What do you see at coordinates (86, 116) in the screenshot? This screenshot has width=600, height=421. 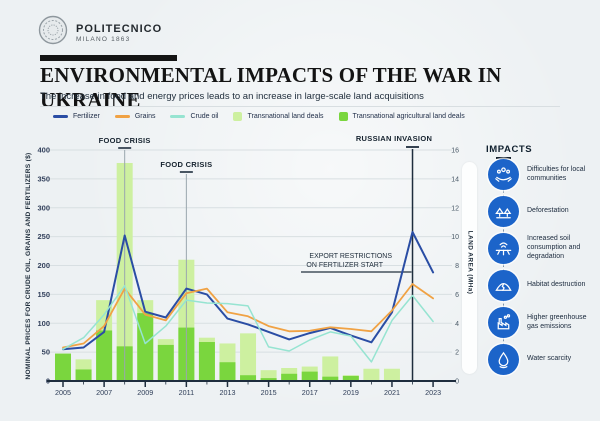 I see `legend-label: Fertilizer` at bounding box center [86, 116].